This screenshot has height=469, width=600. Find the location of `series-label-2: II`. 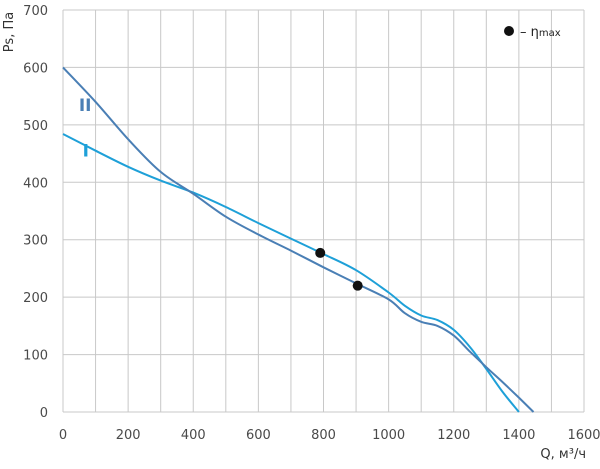

series-label-2: II is located at coordinates (85, 106).